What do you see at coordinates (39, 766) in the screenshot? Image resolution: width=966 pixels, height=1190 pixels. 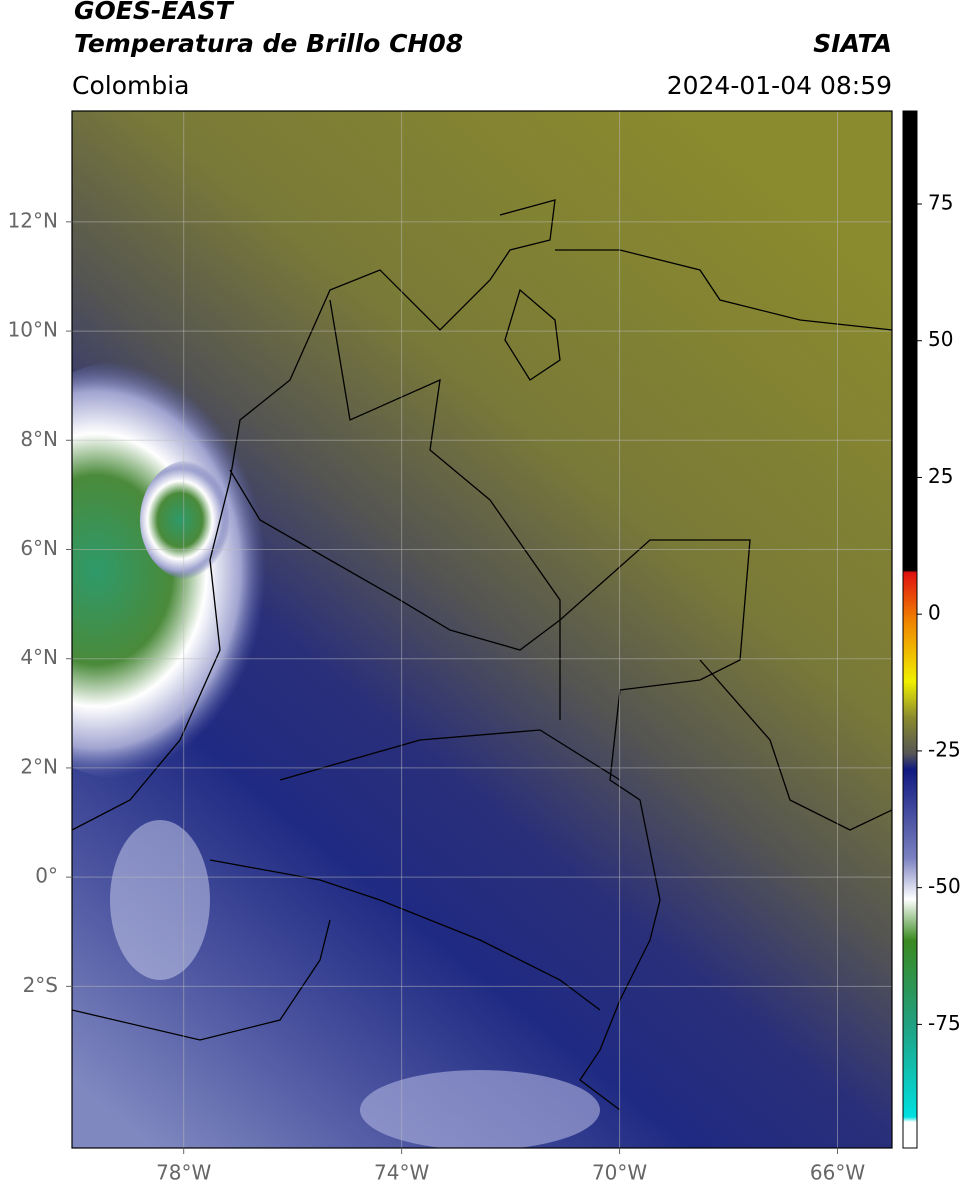 I see `y-tick-label: 2°N` at bounding box center [39, 766].